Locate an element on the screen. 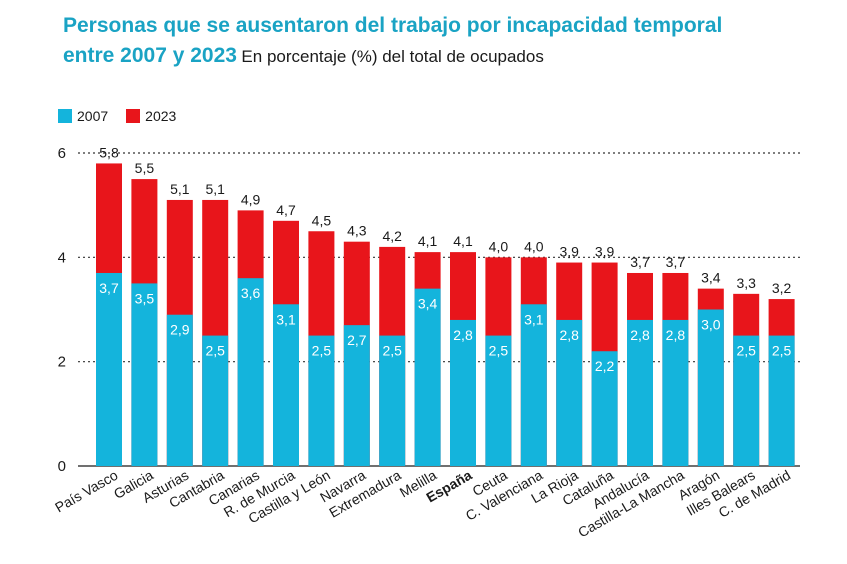 Image resolution: width=847 pixels, height=564 pixels. data-label-2007: 3,4 is located at coordinates (428, 304).